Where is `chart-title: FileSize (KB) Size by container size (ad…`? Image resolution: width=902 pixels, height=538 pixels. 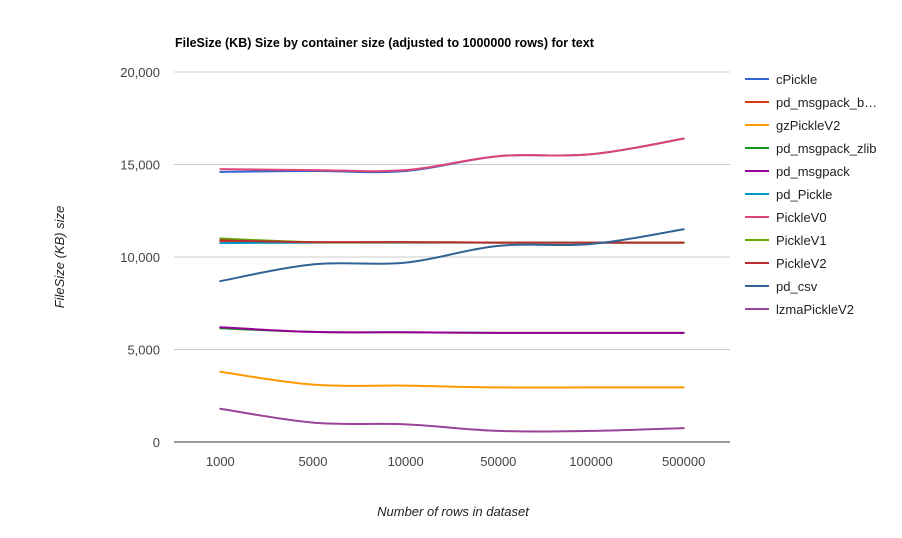
chart-title: FileSize (KB) Size by container size (ad… is located at coordinates (385, 43).